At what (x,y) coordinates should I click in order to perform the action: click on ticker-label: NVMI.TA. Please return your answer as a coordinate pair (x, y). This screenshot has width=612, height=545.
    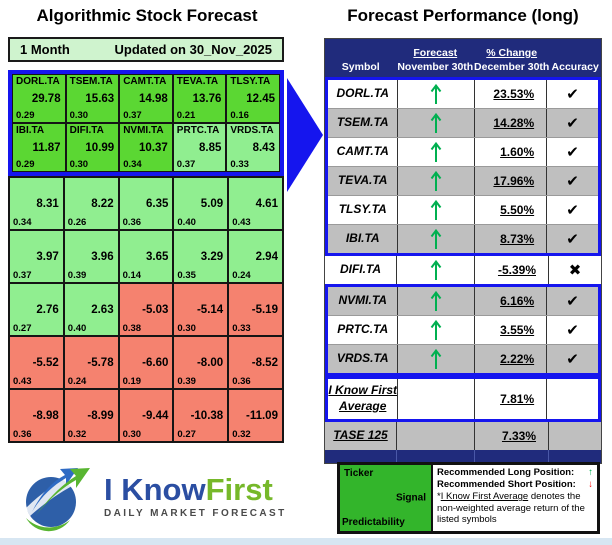
    Looking at the image, I should click on (143, 130).